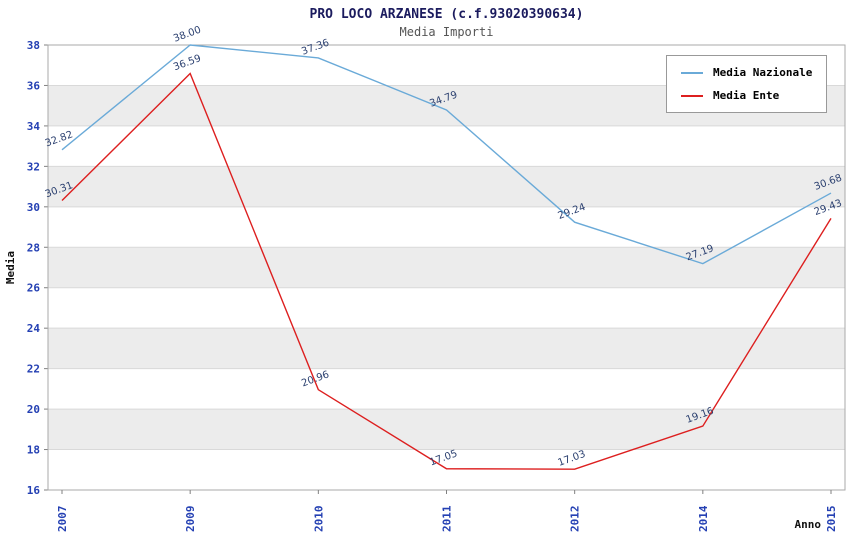 This screenshot has width=850, height=550. Describe the element at coordinates (33, 207) in the screenshot. I see `y-tick-label: 30` at that location.